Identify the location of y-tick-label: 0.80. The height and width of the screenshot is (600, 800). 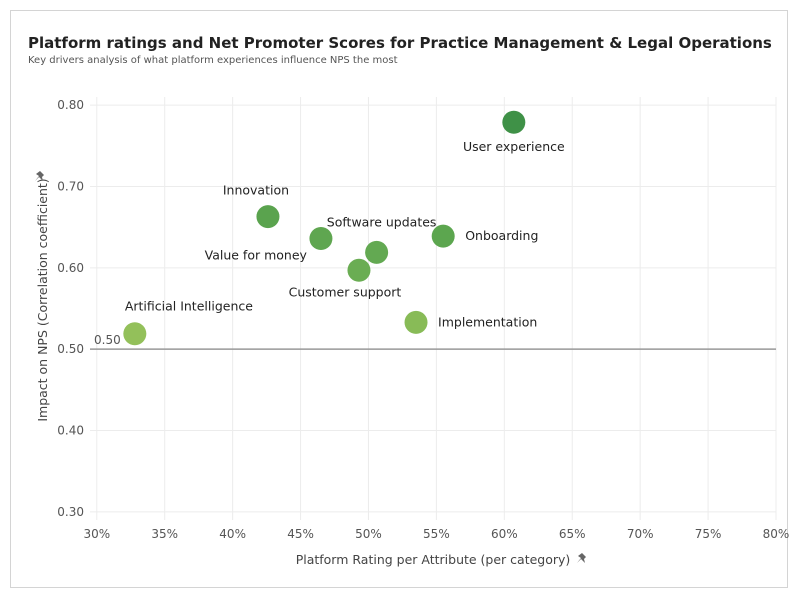
(70, 105).